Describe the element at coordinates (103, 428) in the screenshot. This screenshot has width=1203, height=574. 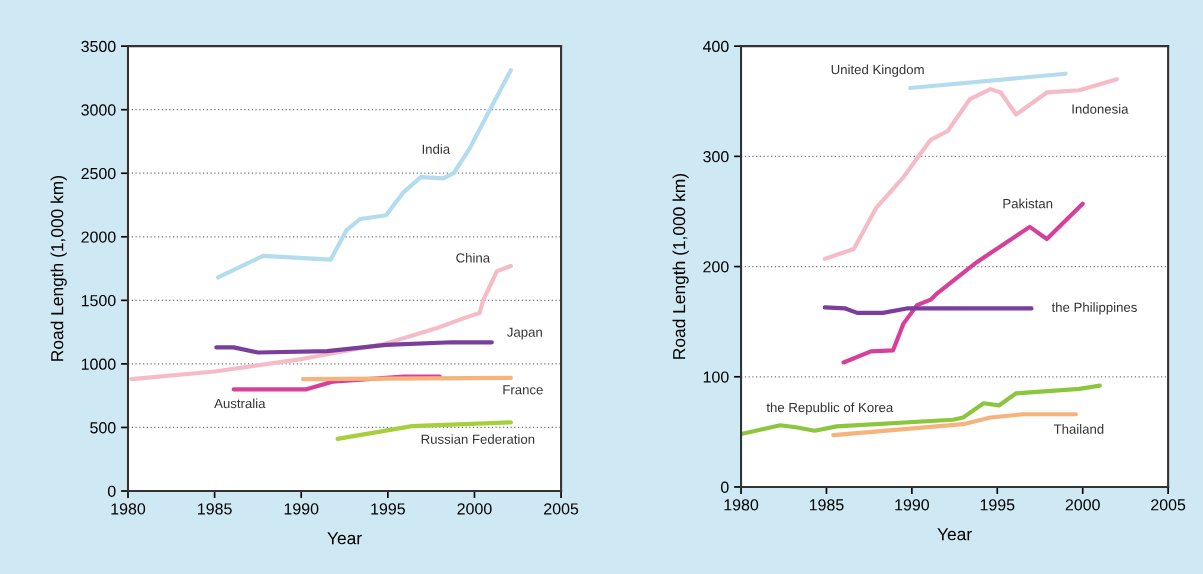
I see `y-tick-label: 500` at that location.